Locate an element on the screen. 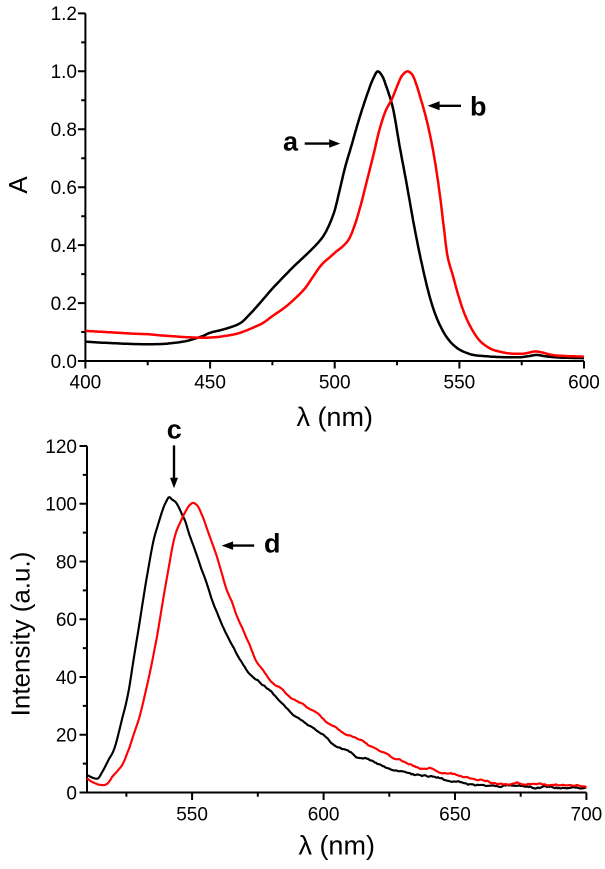 This screenshot has height=869, width=605. svg-text: 450 is located at coordinates (210, 382).